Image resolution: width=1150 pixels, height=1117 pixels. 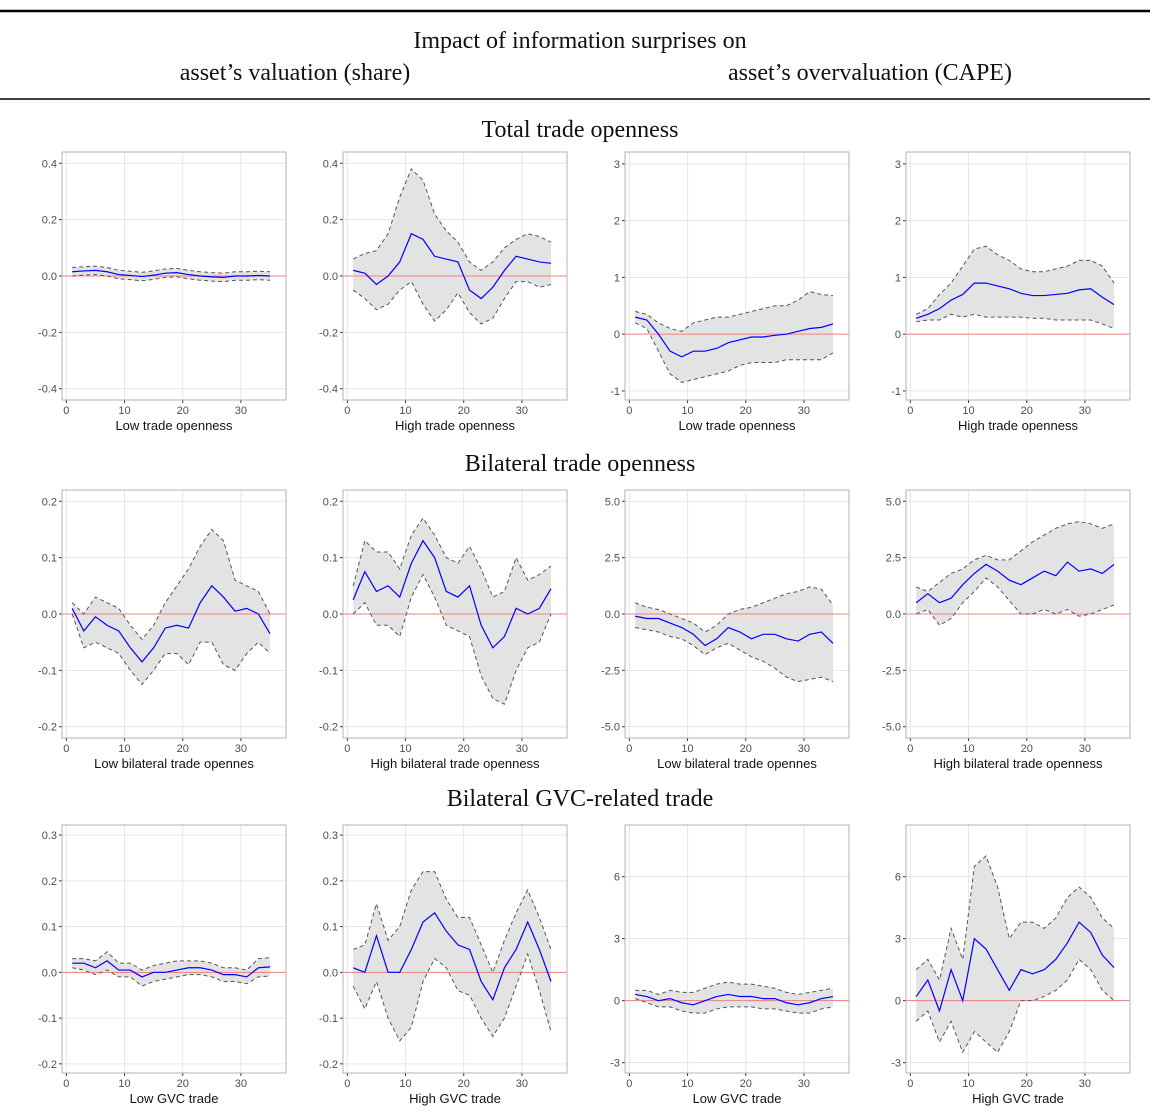 I want to click on y-tick-label: 1, so click(x=617, y=278).